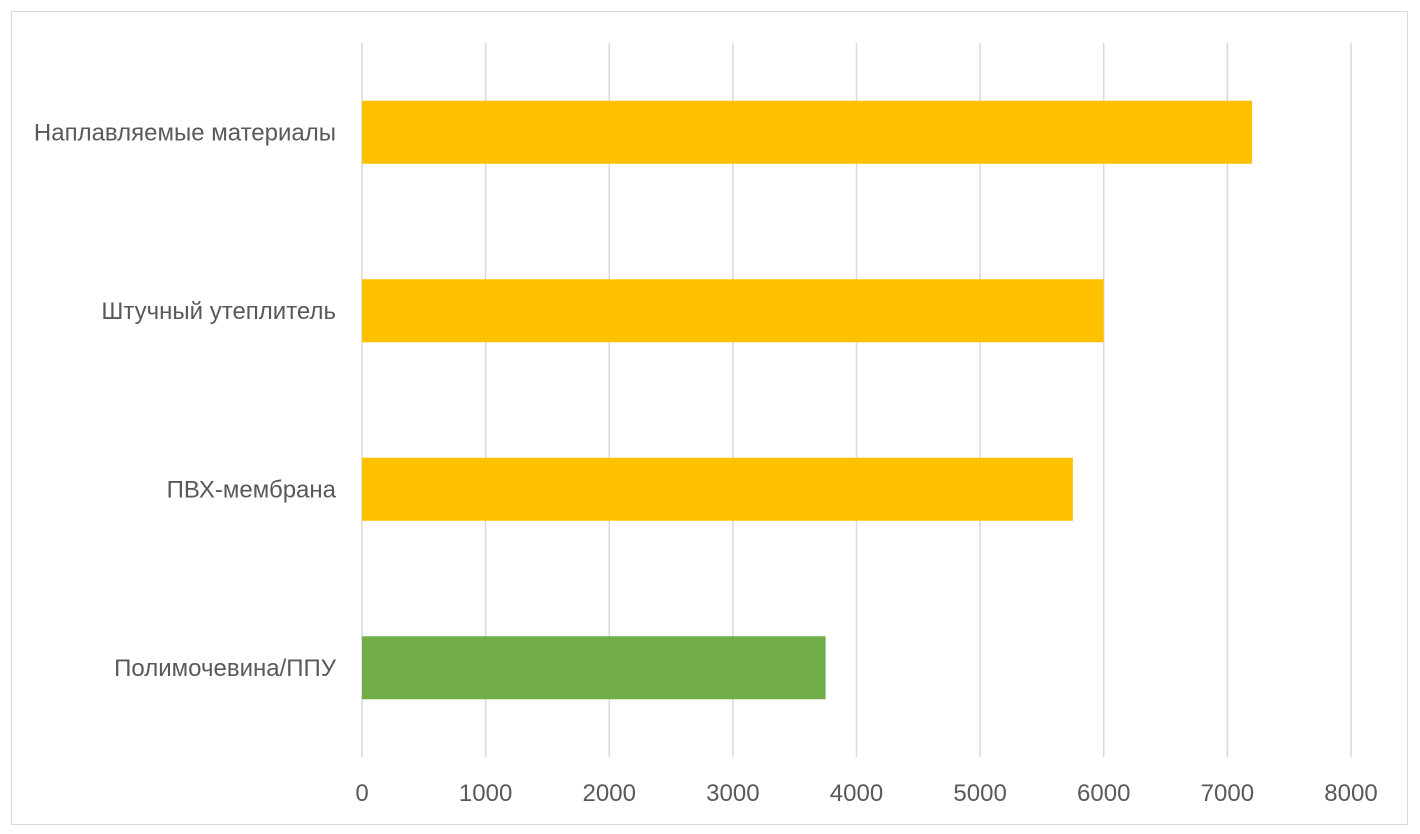 Image resolution: width=1420 pixels, height=834 pixels. Describe the element at coordinates (361, 793) in the screenshot. I see `x-tick-label: 0` at that location.